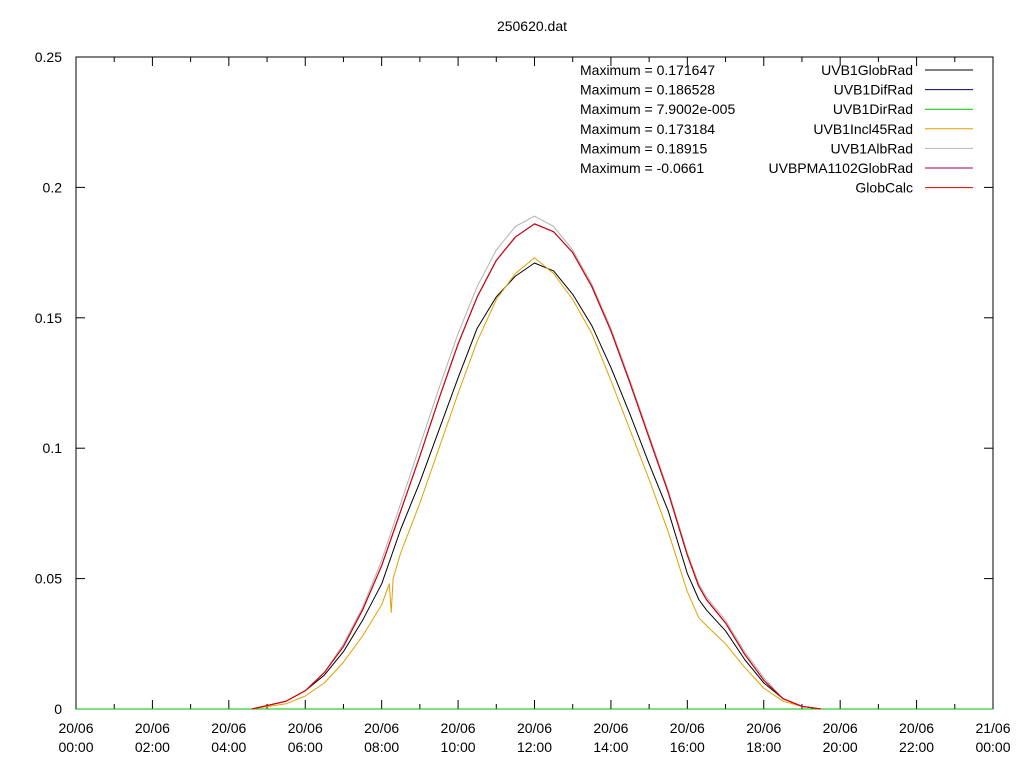 Image resolution: width=1024 pixels, height=768 pixels. What do you see at coordinates (532, 26) in the screenshot?
I see `chart-title: 250620.dat` at bounding box center [532, 26].